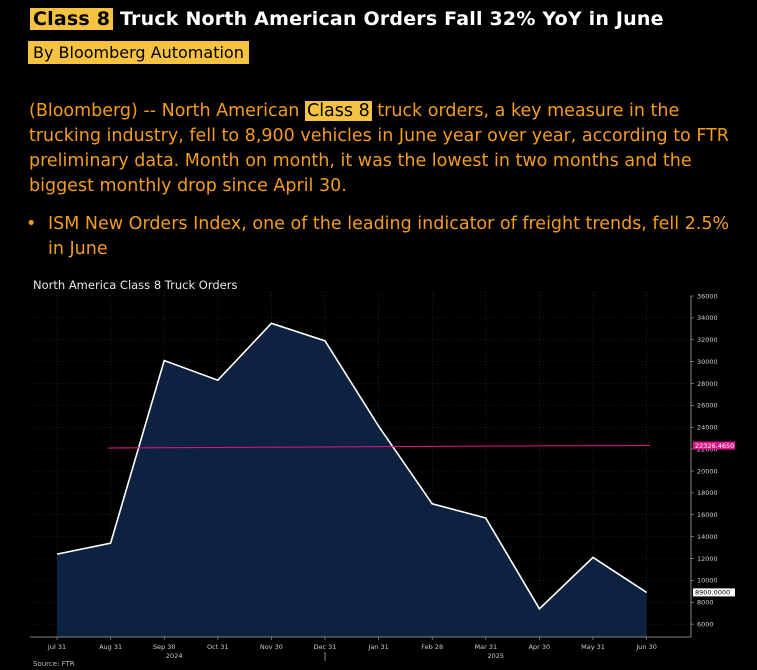 The image size is (757, 670). I want to click on x-tick-label: Nov 30, so click(271, 647).